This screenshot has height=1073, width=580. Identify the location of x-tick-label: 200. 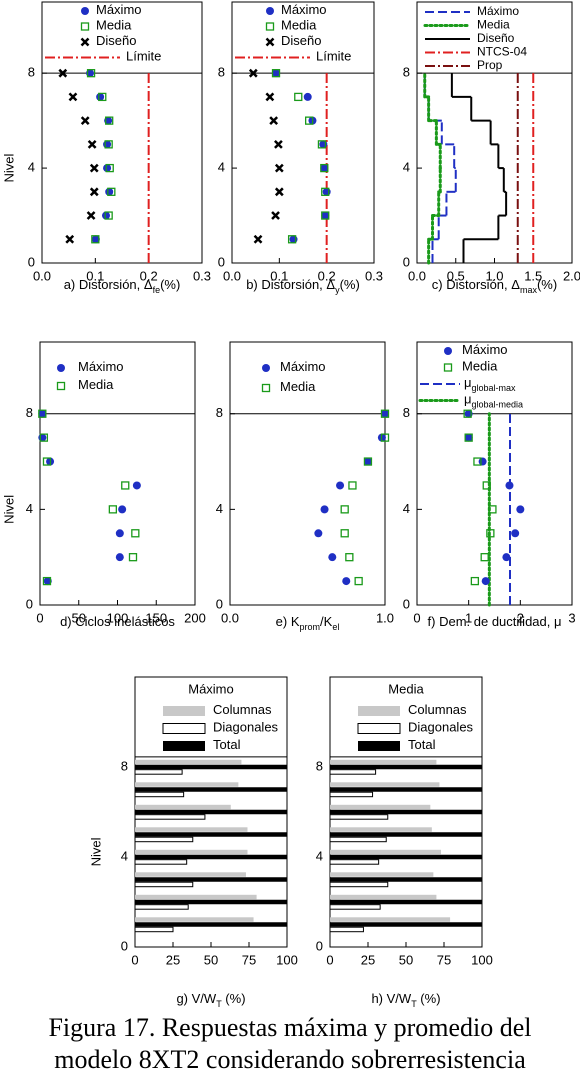
(195, 617).